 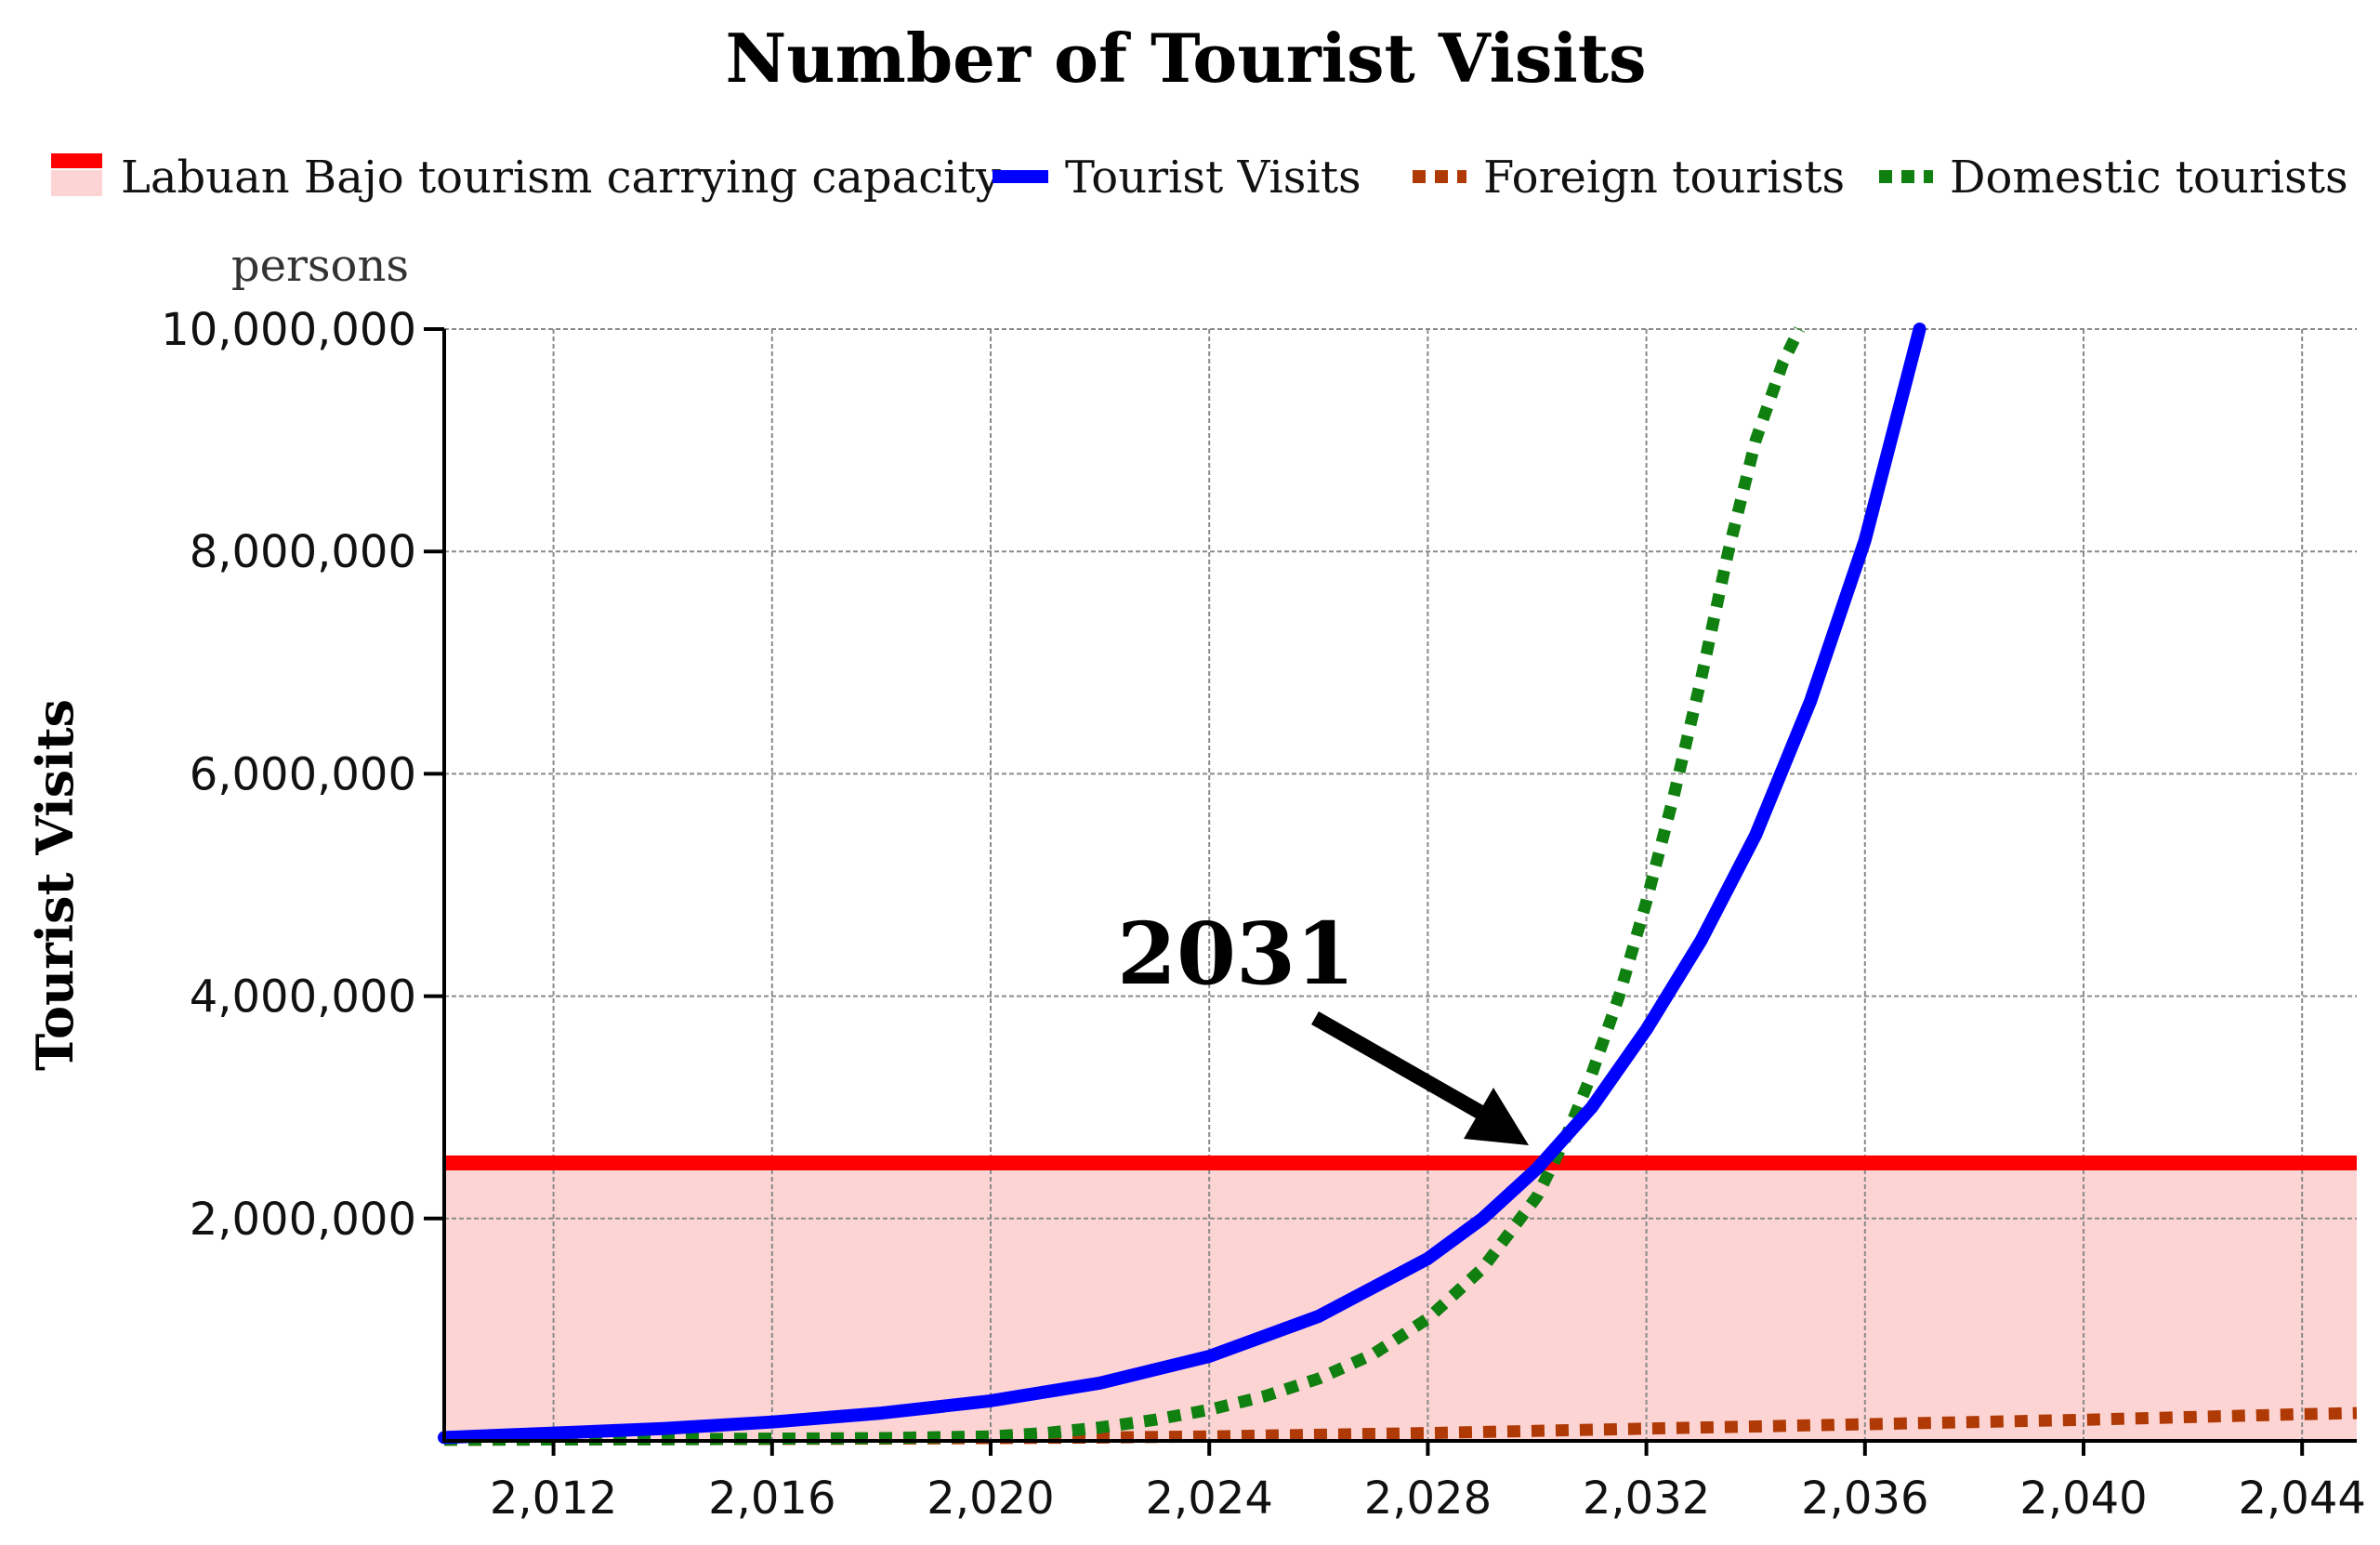 I want to click on y-tick-label: 4,000,000, so click(x=303, y=997).